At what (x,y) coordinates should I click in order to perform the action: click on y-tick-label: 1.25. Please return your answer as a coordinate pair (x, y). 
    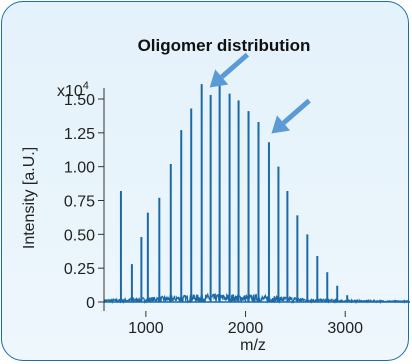
    Looking at the image, I should click on (79, 134).